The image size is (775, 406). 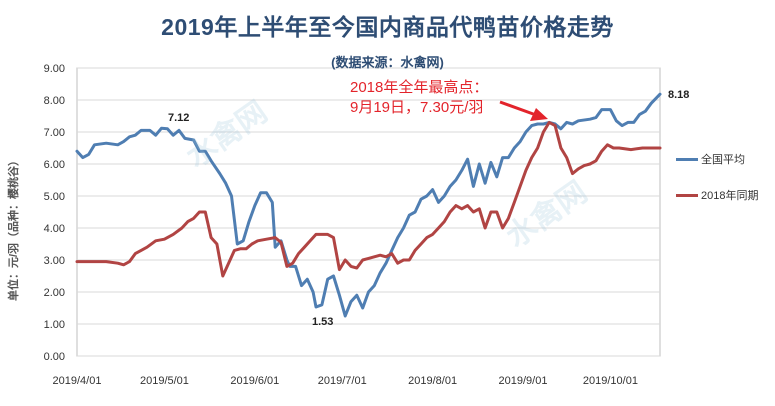 I want to click on legend-label-prev: 2018年同期, so click(x=730, y=196).